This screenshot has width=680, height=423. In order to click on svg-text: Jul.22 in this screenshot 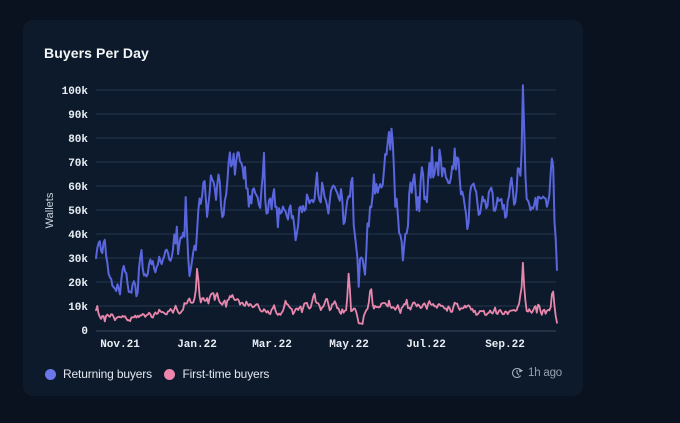, I will do `click(426, 345)`.